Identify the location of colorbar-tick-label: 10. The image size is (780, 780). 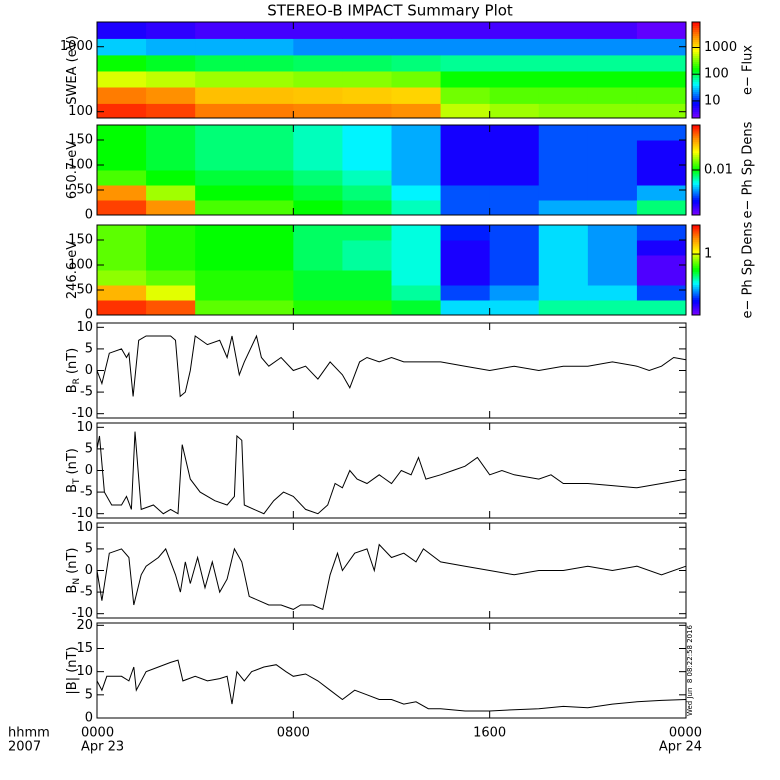
(712, 100).